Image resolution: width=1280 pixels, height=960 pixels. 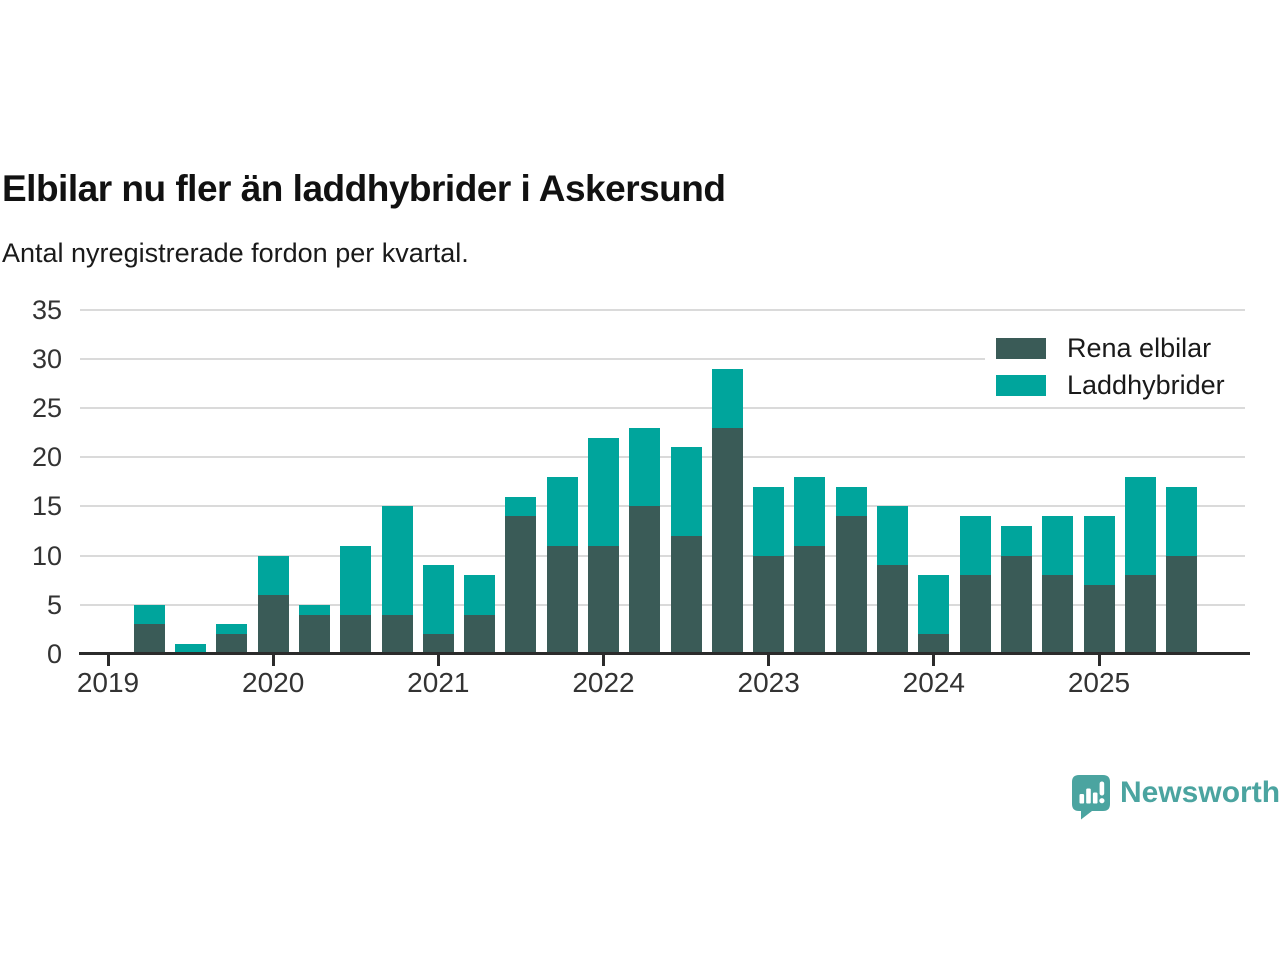 I want to click on x-tick-label-2024: 2024, so click(x=933, y=682).